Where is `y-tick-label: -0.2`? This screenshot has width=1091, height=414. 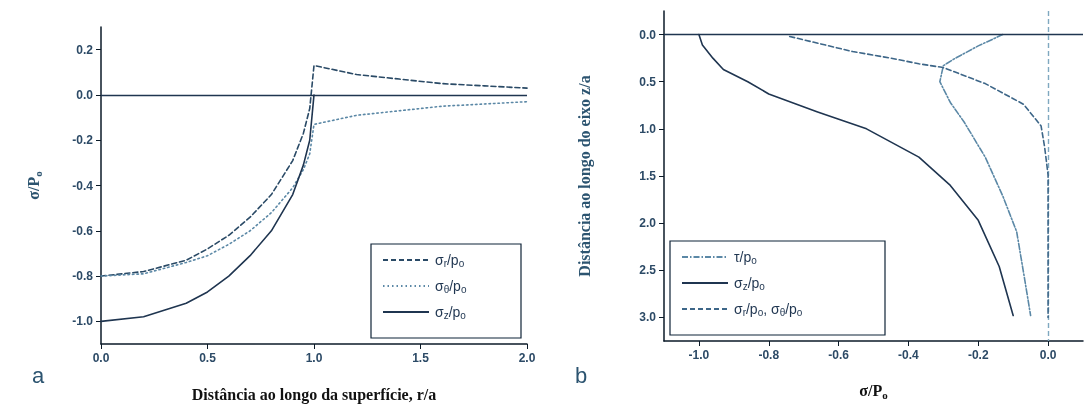 y-tick-label: -0.2 is located at coordinates (83, 140).